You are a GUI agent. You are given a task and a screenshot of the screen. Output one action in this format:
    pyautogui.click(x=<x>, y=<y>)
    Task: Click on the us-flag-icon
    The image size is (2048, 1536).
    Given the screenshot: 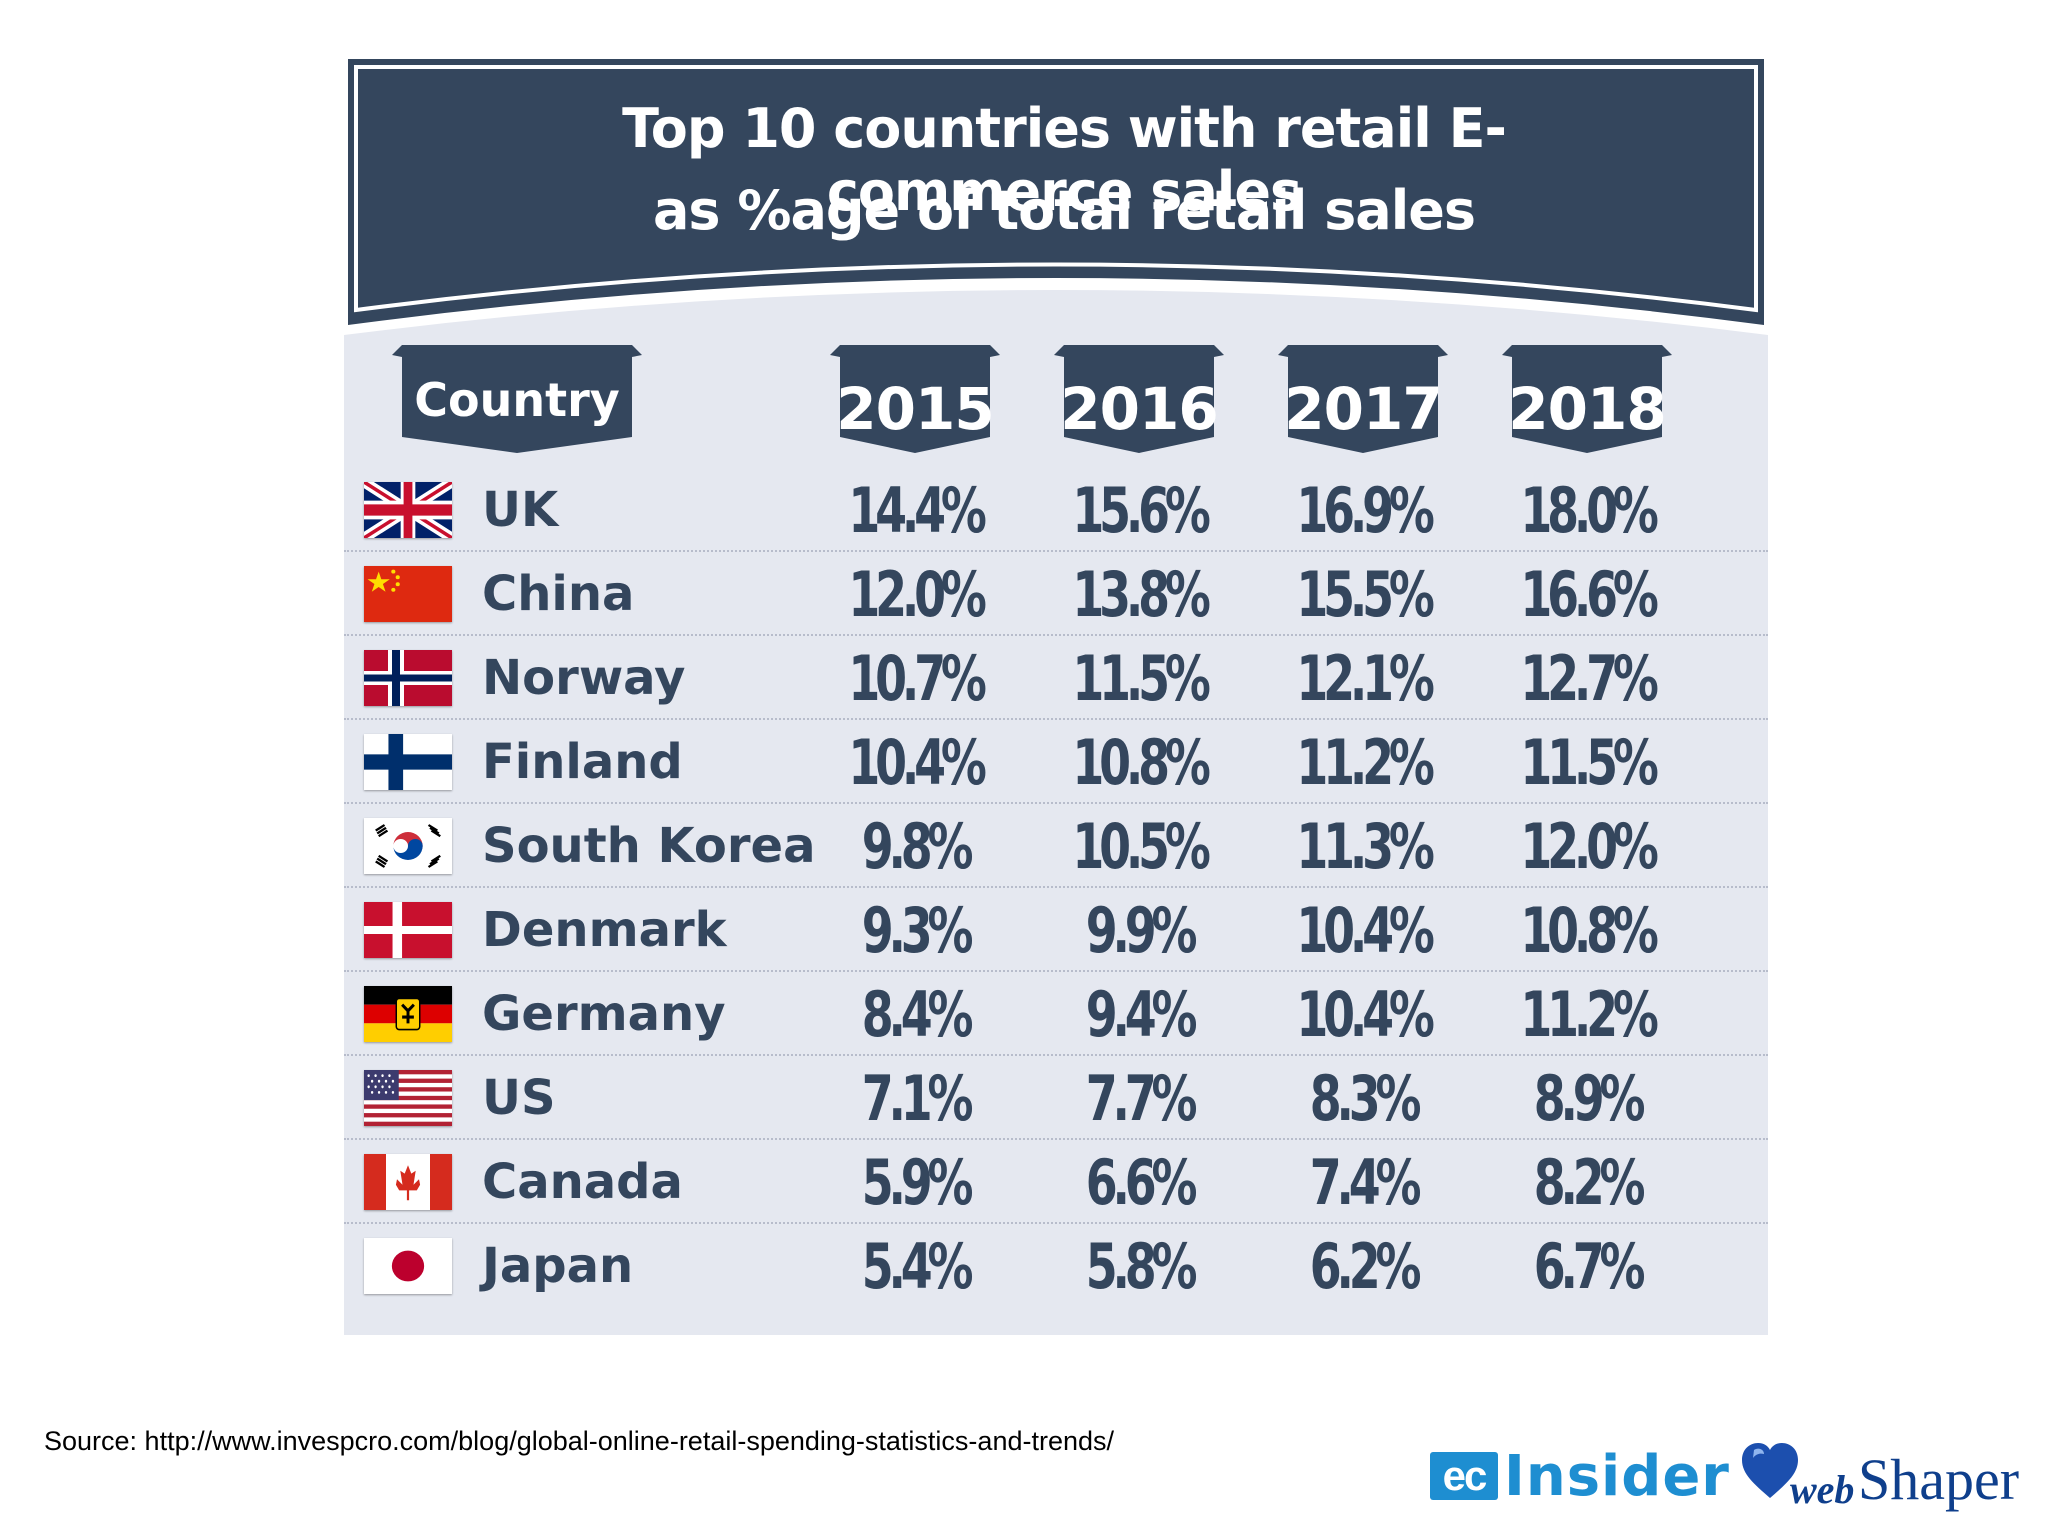 What is the action you would take?
    pyautogui.click(x=408, y=1098)
    